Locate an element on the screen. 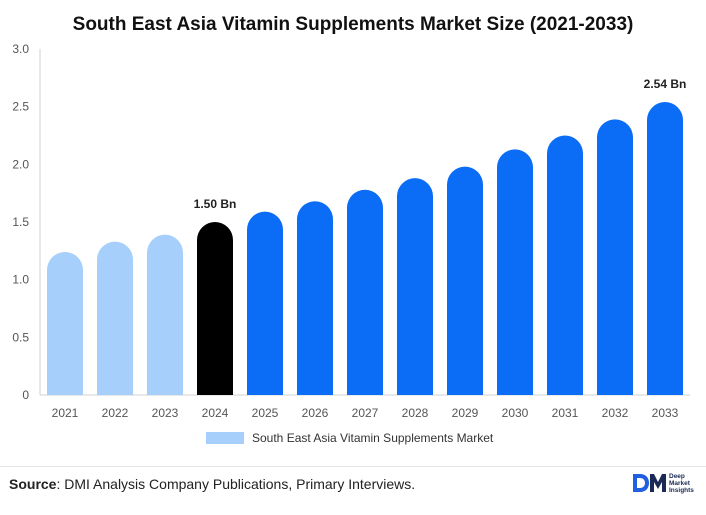  dmi-logo: Deep Market Insights is located at coordinates (663, 483).